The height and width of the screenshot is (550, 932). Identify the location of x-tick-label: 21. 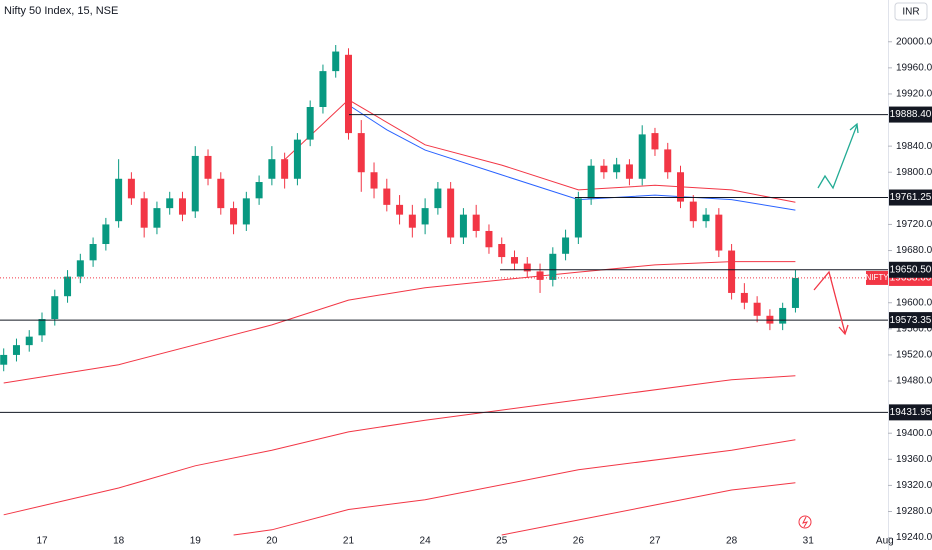
(349, 541).